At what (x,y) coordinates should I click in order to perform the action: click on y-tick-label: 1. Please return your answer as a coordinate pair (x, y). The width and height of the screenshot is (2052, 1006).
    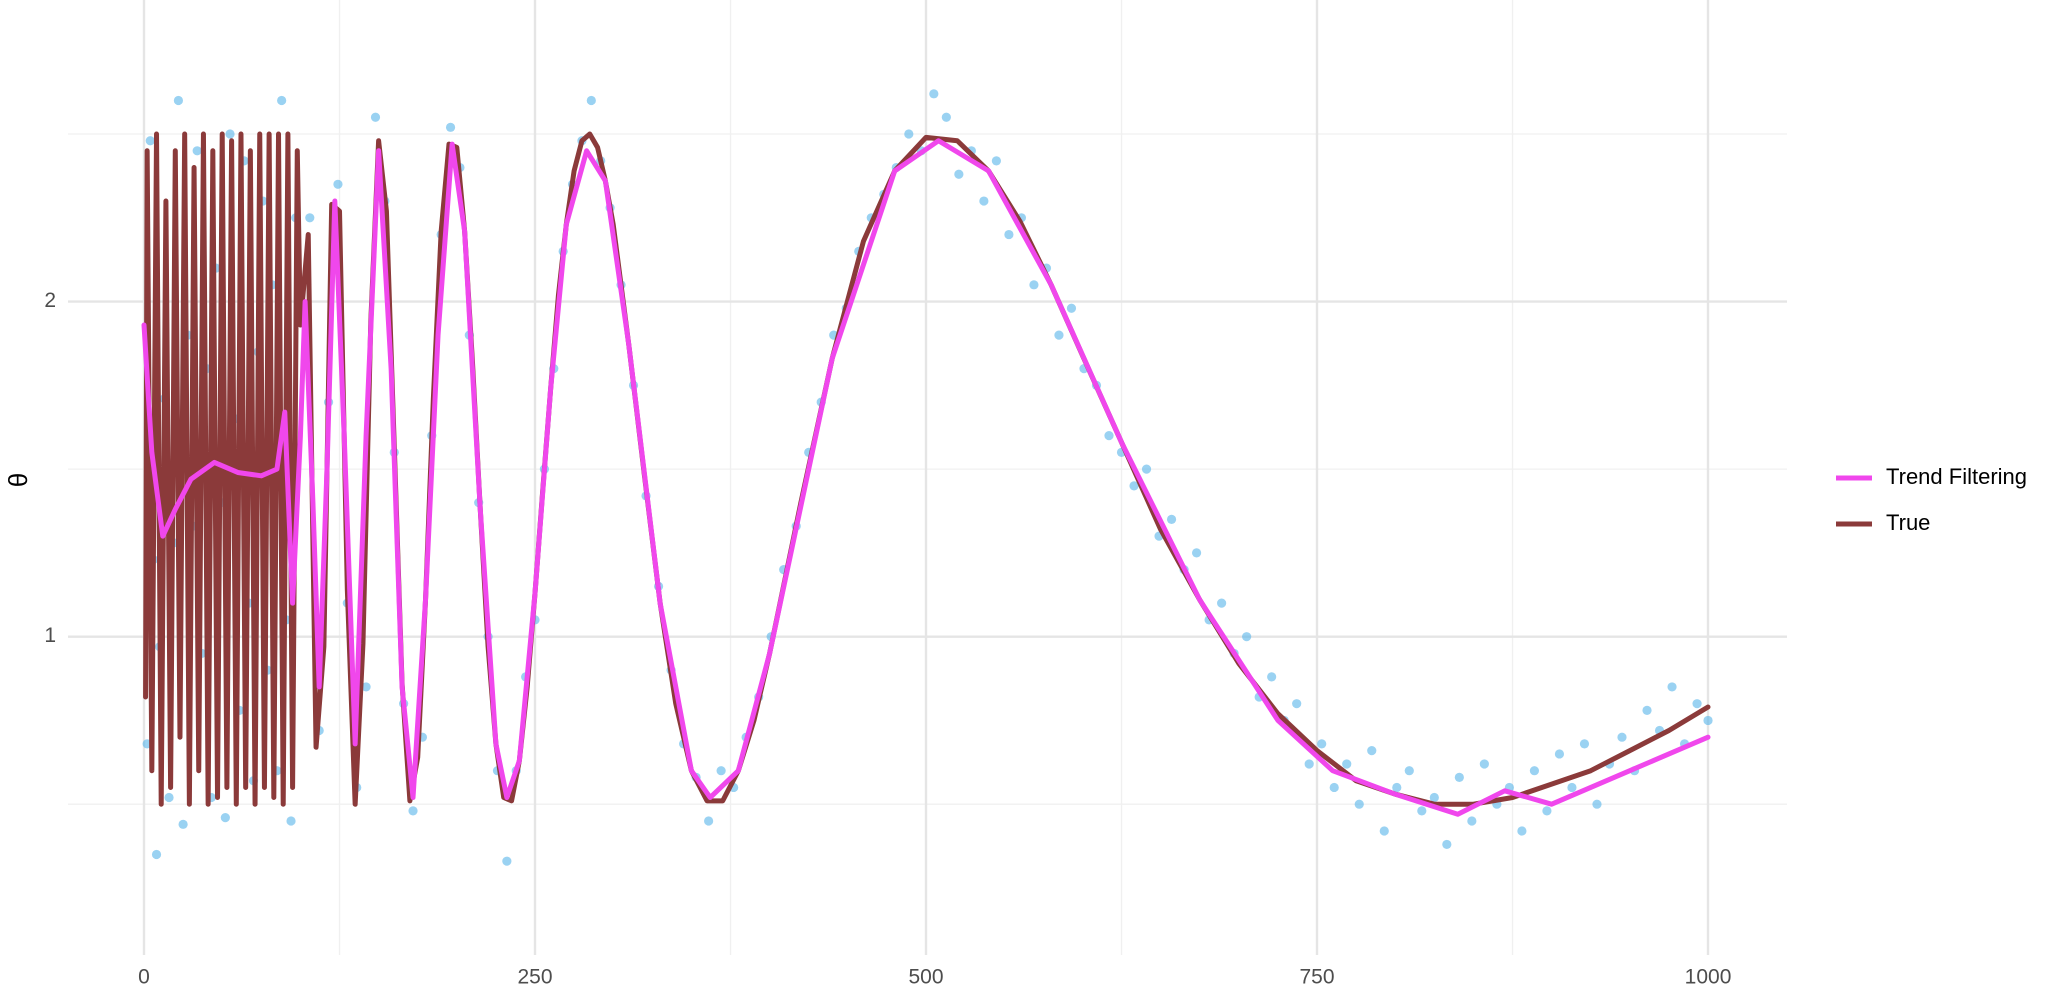
    Looking at the image, I should click on (50, 635).